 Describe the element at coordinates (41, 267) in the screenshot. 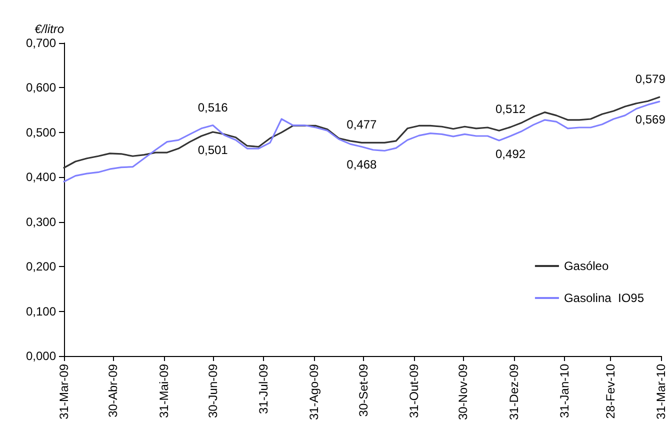

I see `y-tick-label: 0,200` at that location.